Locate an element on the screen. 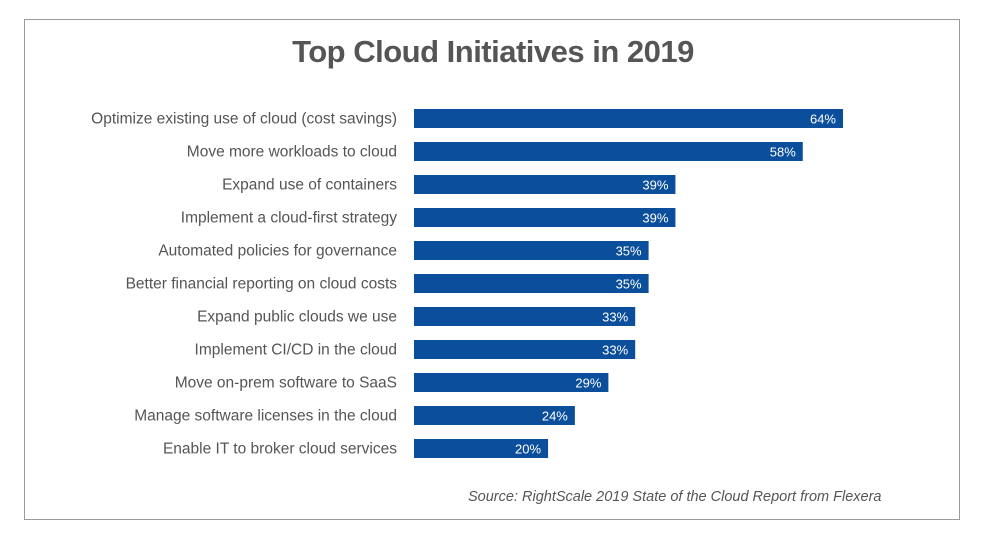 The image size is (986, 541). bar-row: Manage software licenses in the cloud 24% is located at coordinates (354, 415).